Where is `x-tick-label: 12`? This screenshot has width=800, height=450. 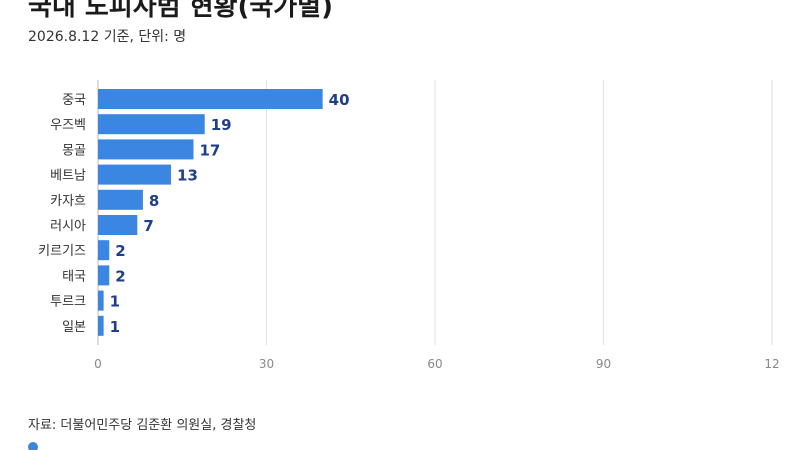 x-tick-label: 12 is located at coordinates (771, 364).